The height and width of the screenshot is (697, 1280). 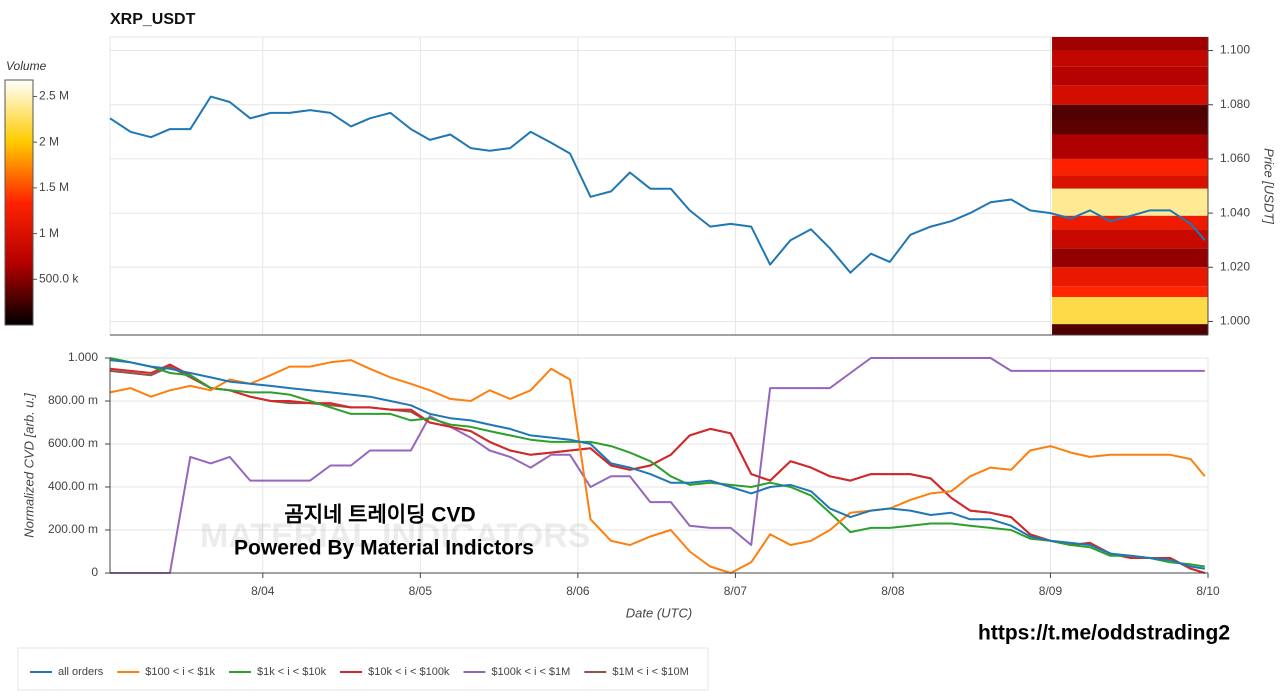 What do you see at coordinates (153, 19) in the screenshot?
I see `chart-title: XRP_USDT` at bounding box center [153, 19].